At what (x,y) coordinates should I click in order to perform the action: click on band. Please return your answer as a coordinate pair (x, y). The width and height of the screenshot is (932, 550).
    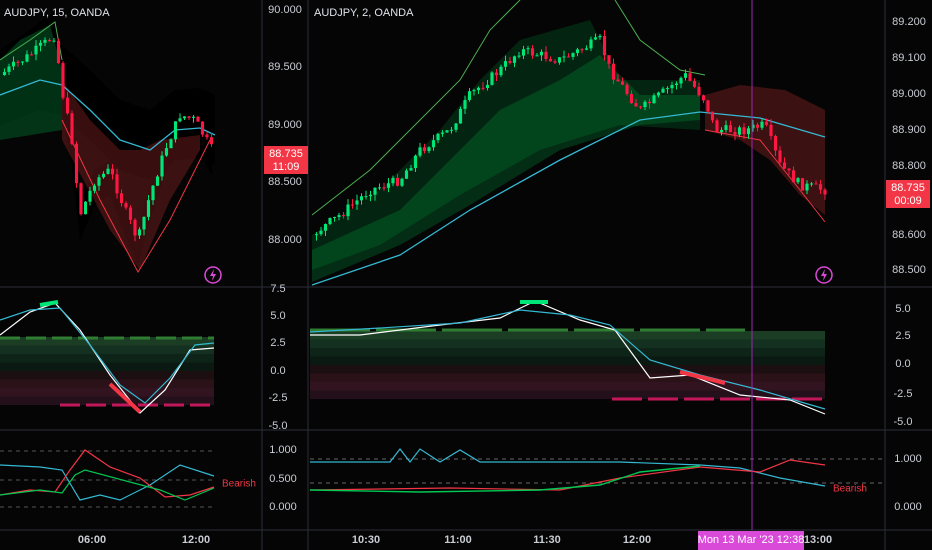
    Looking at the image, I should click on (131, 175).